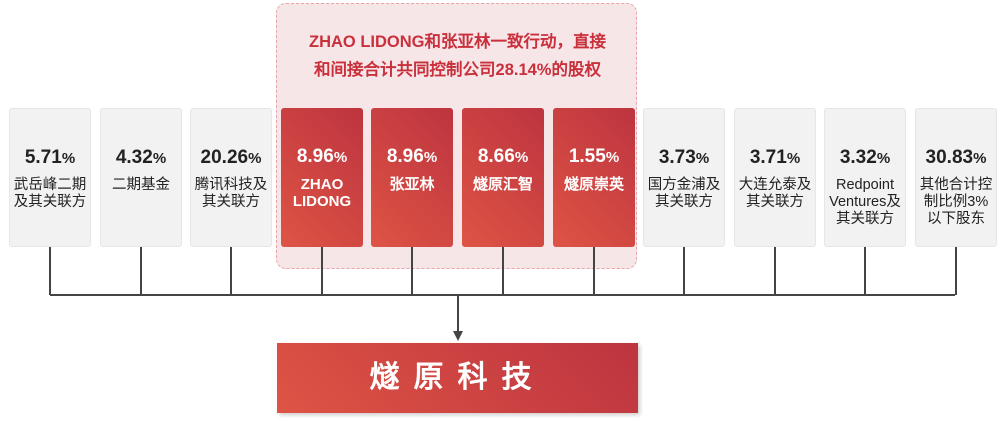 This screenshot has height=421, width=1000. I want to click on shareholder-box: 8.96% ZHAO LIDONG, so click(322, 177).